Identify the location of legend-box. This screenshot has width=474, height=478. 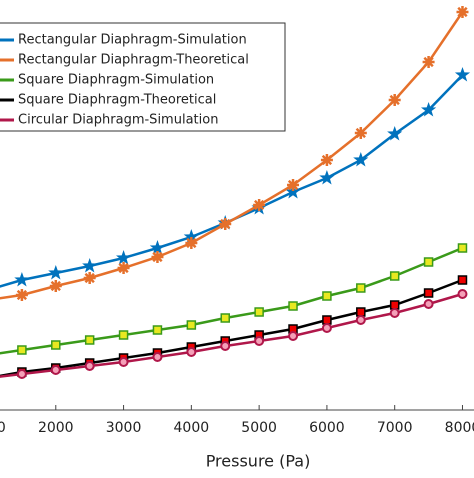
(143, 77).